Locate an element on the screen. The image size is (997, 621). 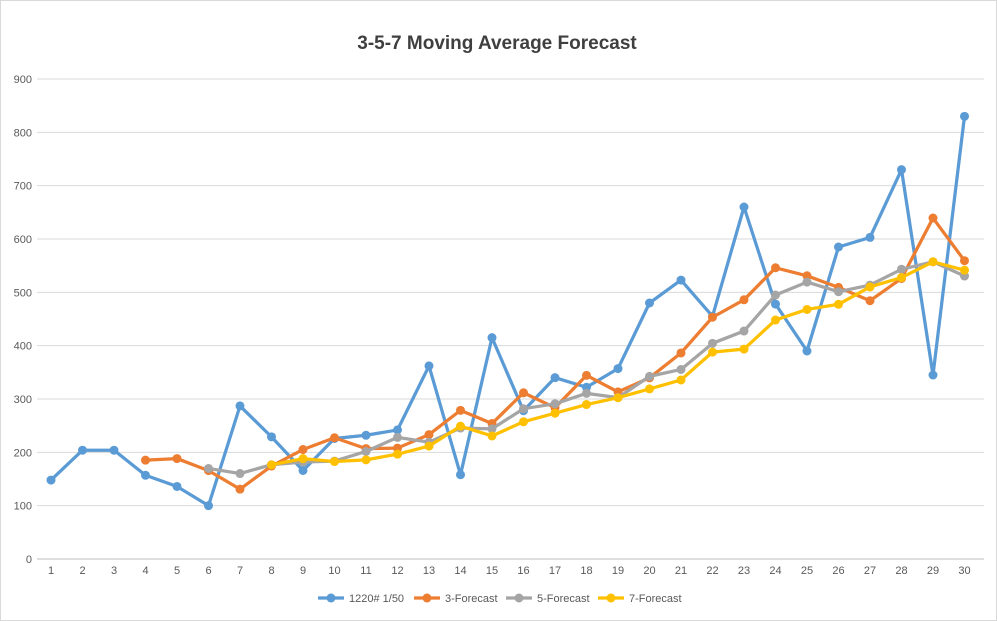
series-marker-7-forecast-x9 is located at coordinates (303, 459).